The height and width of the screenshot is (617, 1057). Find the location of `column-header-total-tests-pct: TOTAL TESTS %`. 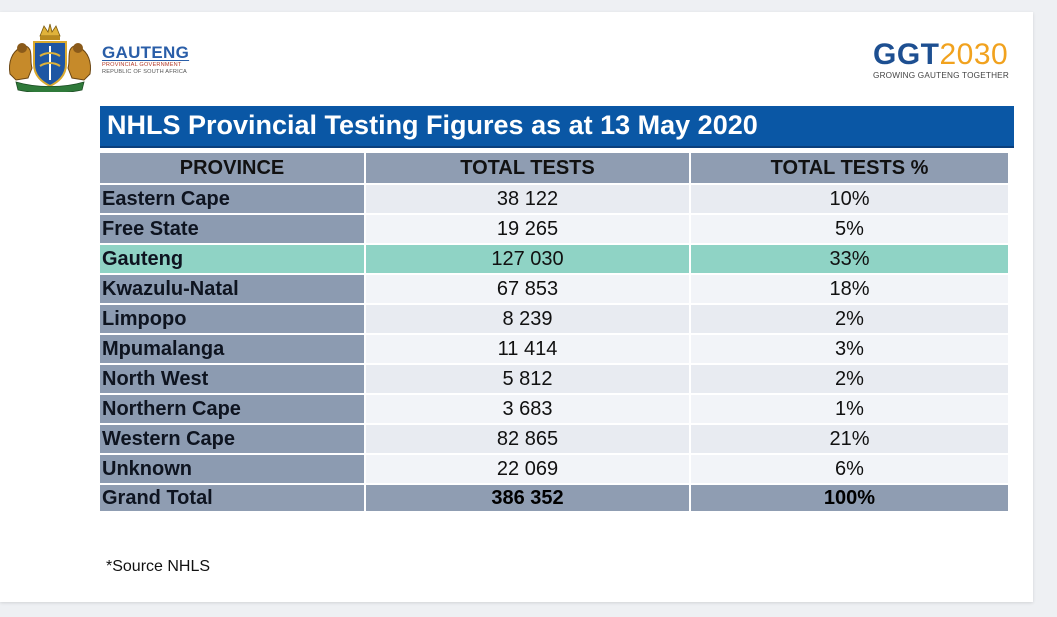

column-header-total-tests-pct: TOTAL TESTS % is located at coordinates (850, 169).